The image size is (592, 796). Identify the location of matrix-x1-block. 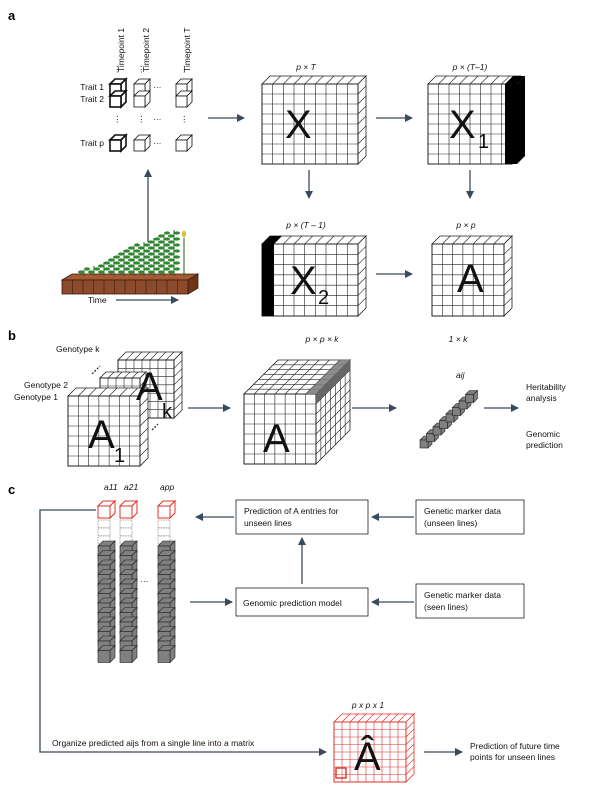
(474, 120).